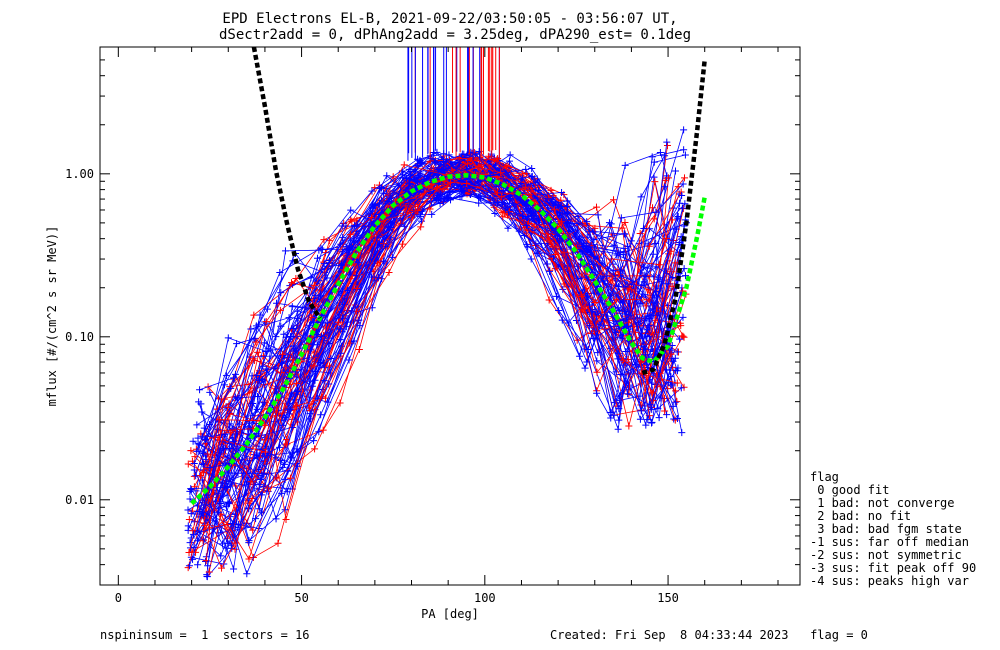 This screenshot has width=1000, height=650. I want to click on footer-left: nspininsum = 1 sectors = 16, so click(205, 635).